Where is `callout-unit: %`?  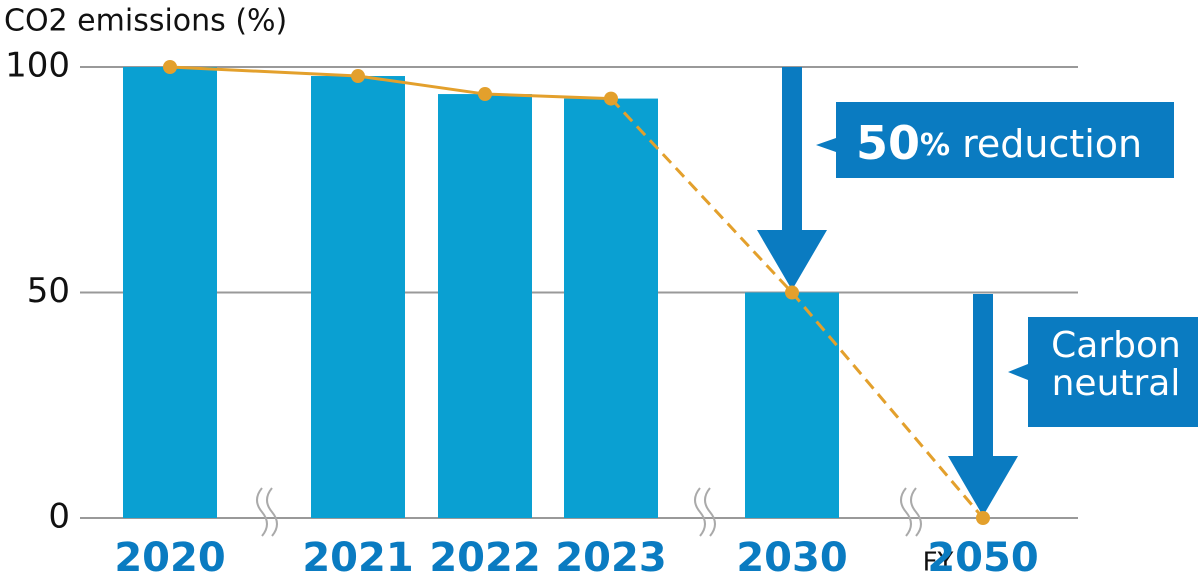 callout-unit: % is located at coordinates (935, 145).